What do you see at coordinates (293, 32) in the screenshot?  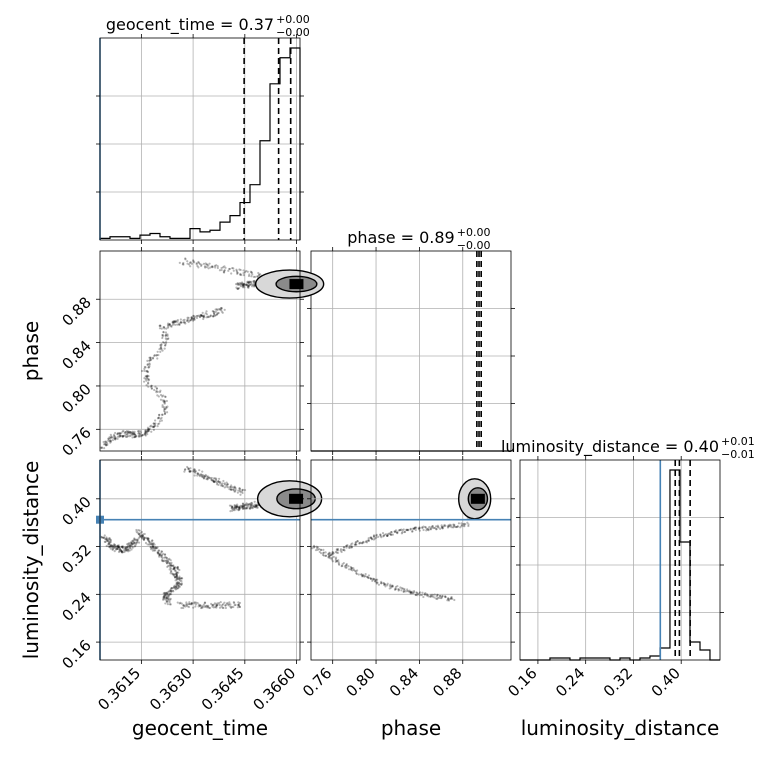 I see `title-sub: −0.00` at bounding box center [293, 32].